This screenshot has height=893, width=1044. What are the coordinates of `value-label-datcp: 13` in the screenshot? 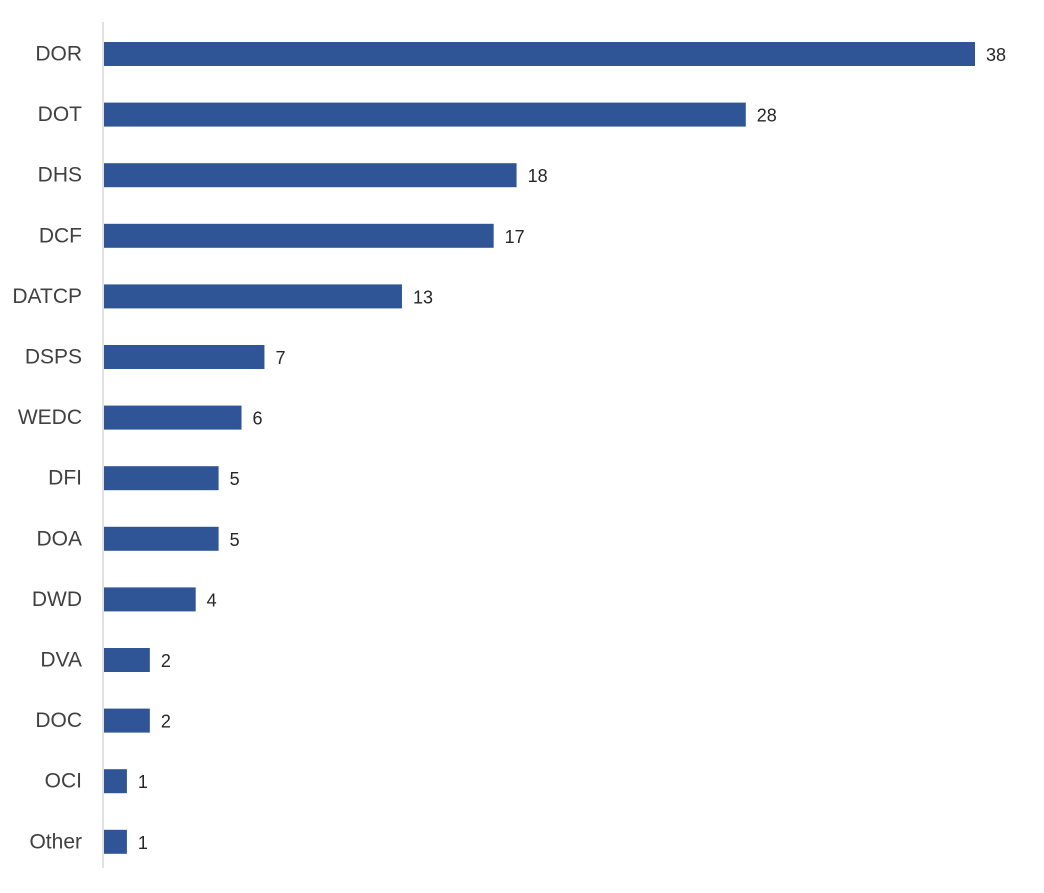 It's located at (423, 297).